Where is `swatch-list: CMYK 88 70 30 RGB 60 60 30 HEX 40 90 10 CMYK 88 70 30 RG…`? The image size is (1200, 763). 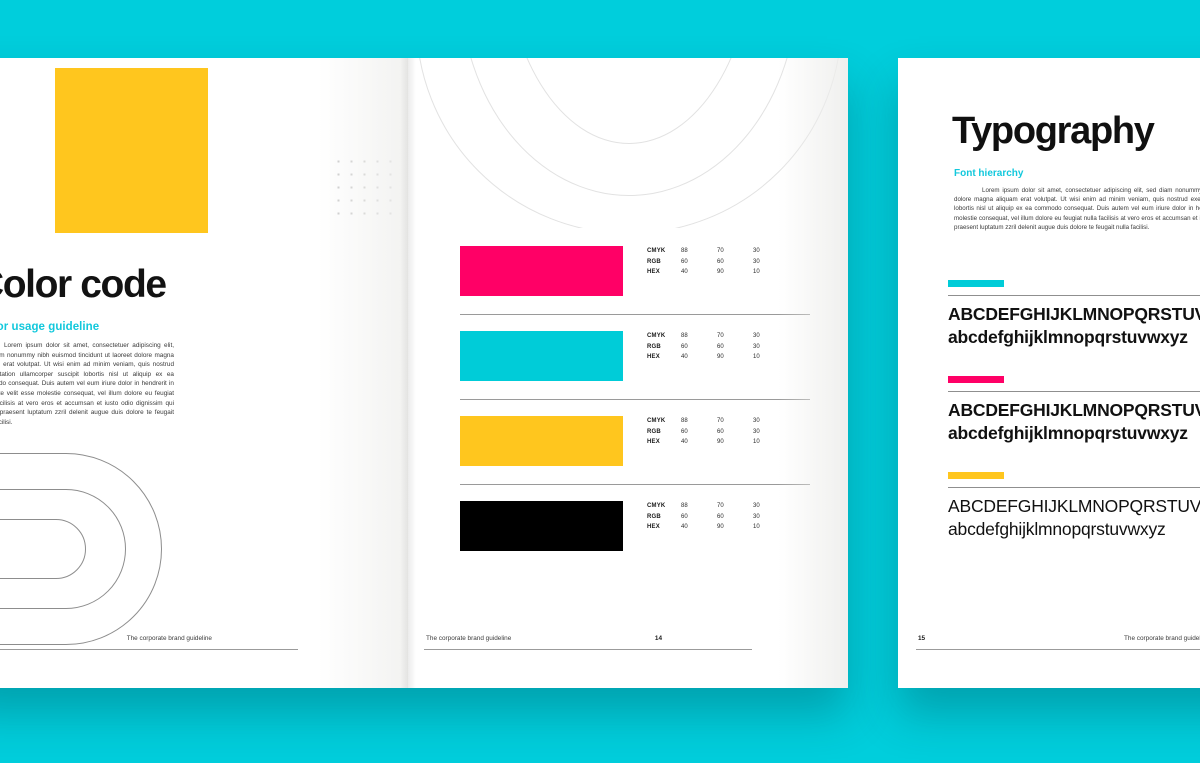 swatch-list: CMYK 88 70 30 RGB 60 60 30 HEX 40 90 10 CMYK 88 70 30 RG… is located at coordinates (635, 399).